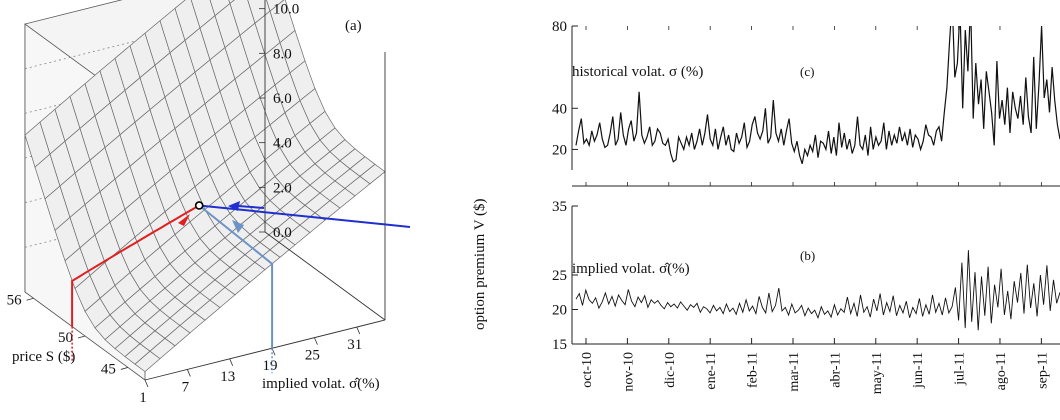 This screenshot has height=420, width=1060. What do you see at coordinates (186, 387) in the screenshot?
I see `x-tick-label: 7` at bounding box center [186, 387].